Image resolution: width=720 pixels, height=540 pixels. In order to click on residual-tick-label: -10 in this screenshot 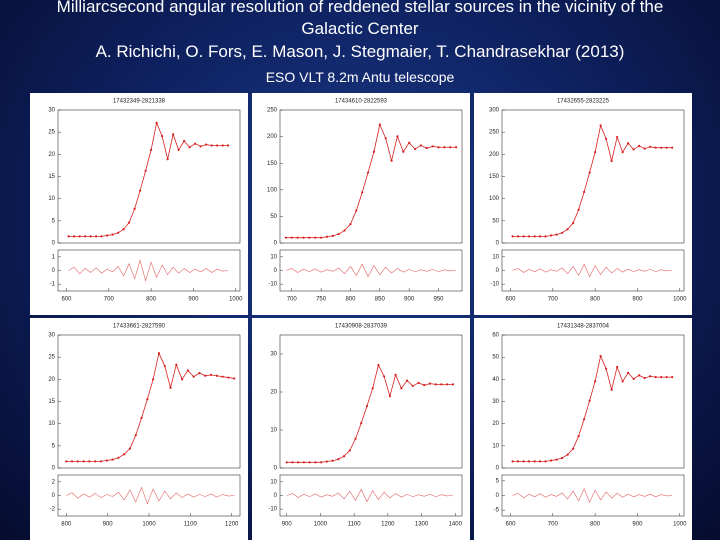, I will do `click(272, 285)`.